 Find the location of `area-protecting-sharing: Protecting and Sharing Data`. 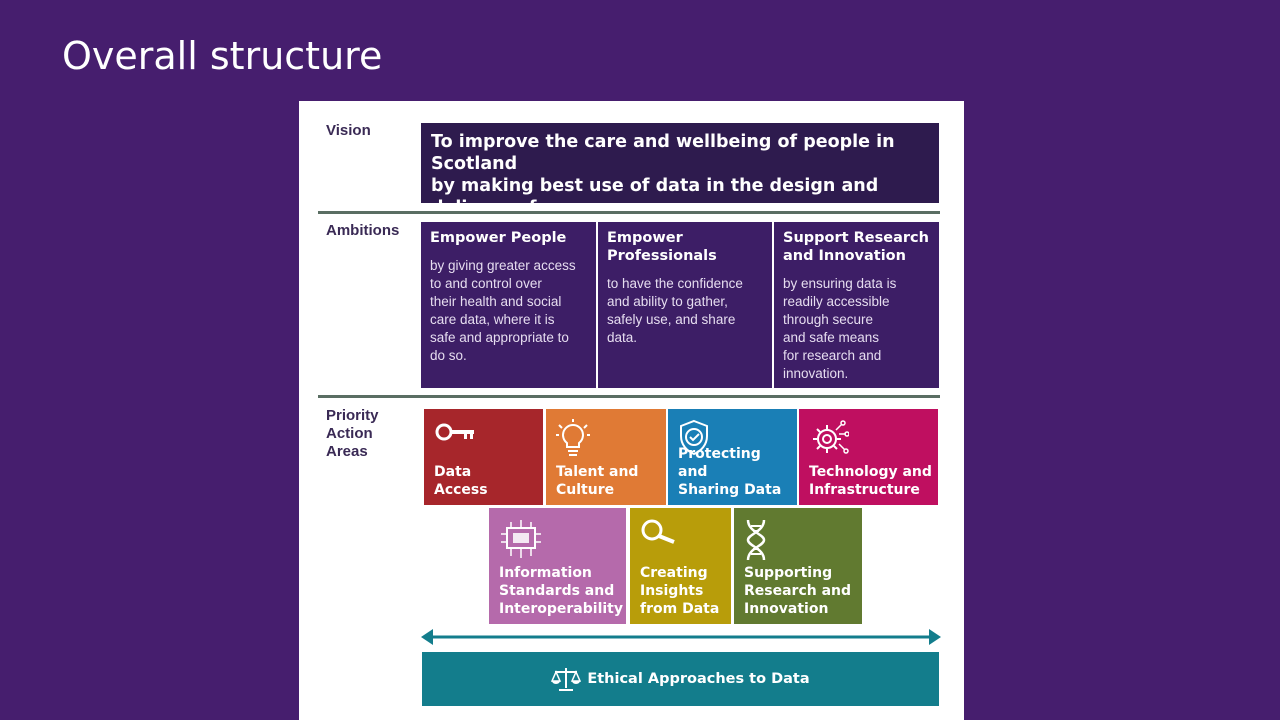

area-protecting-sharing: Protecting and Sharing Data is located at coordinates (732, 457).